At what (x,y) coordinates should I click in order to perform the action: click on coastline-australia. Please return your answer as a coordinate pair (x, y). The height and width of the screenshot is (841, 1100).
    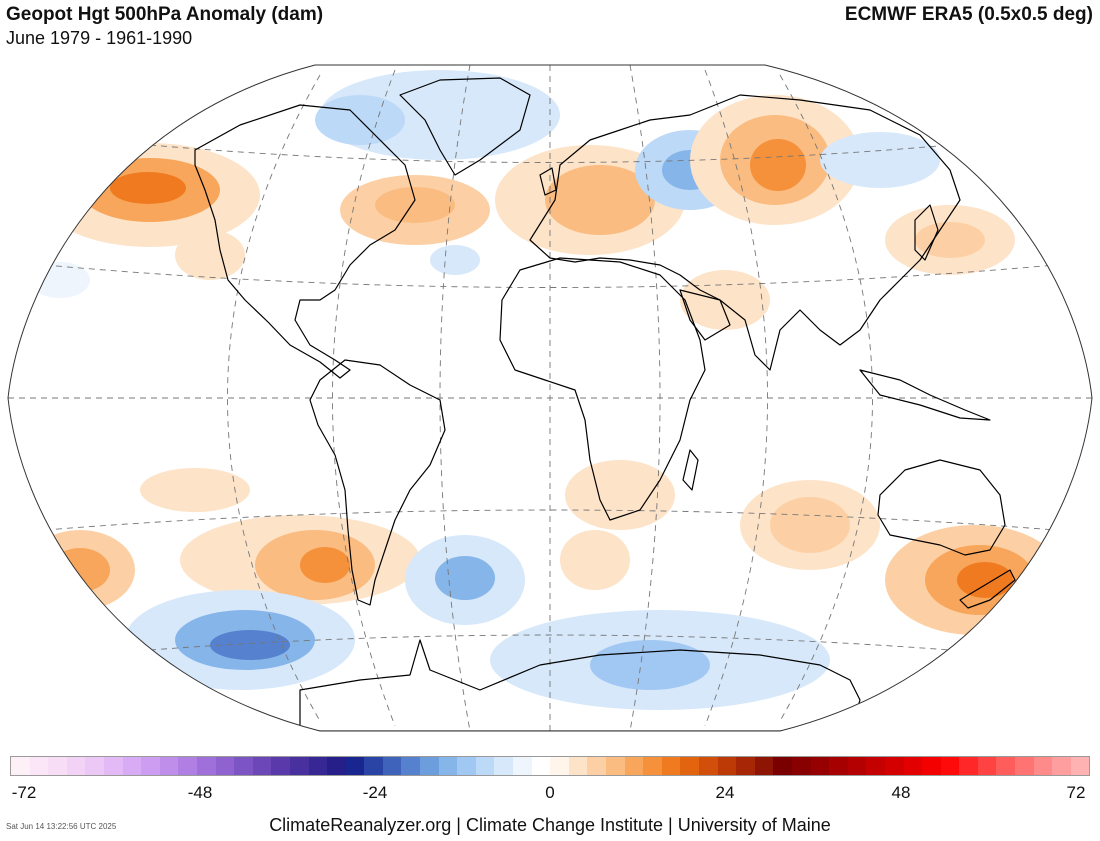
    Looking at the image, I should click on (941, 507).